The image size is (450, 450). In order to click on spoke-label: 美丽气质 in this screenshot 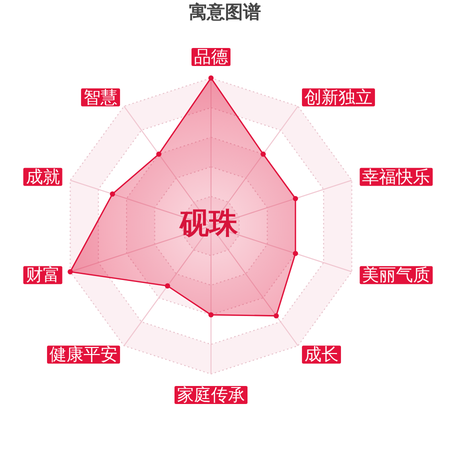, I will do `click(396, 275)`.